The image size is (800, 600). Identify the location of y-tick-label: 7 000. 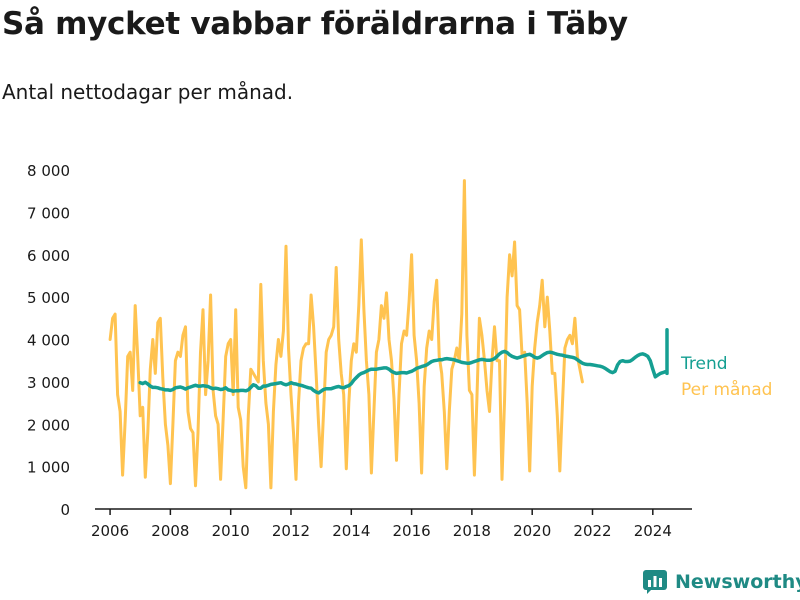
(48, 213).